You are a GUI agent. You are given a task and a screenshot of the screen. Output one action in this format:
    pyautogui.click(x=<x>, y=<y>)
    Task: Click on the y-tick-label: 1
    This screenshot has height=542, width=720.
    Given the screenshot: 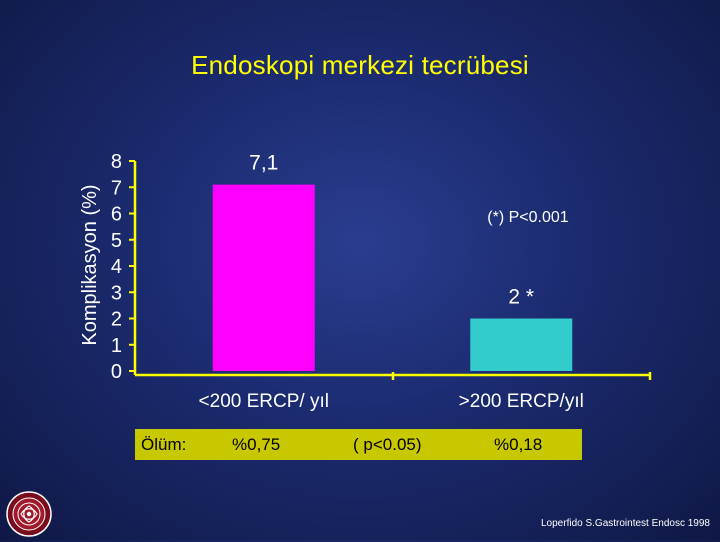 What is the action you would take?
    pyautogui.click(x=116, y=346)
    